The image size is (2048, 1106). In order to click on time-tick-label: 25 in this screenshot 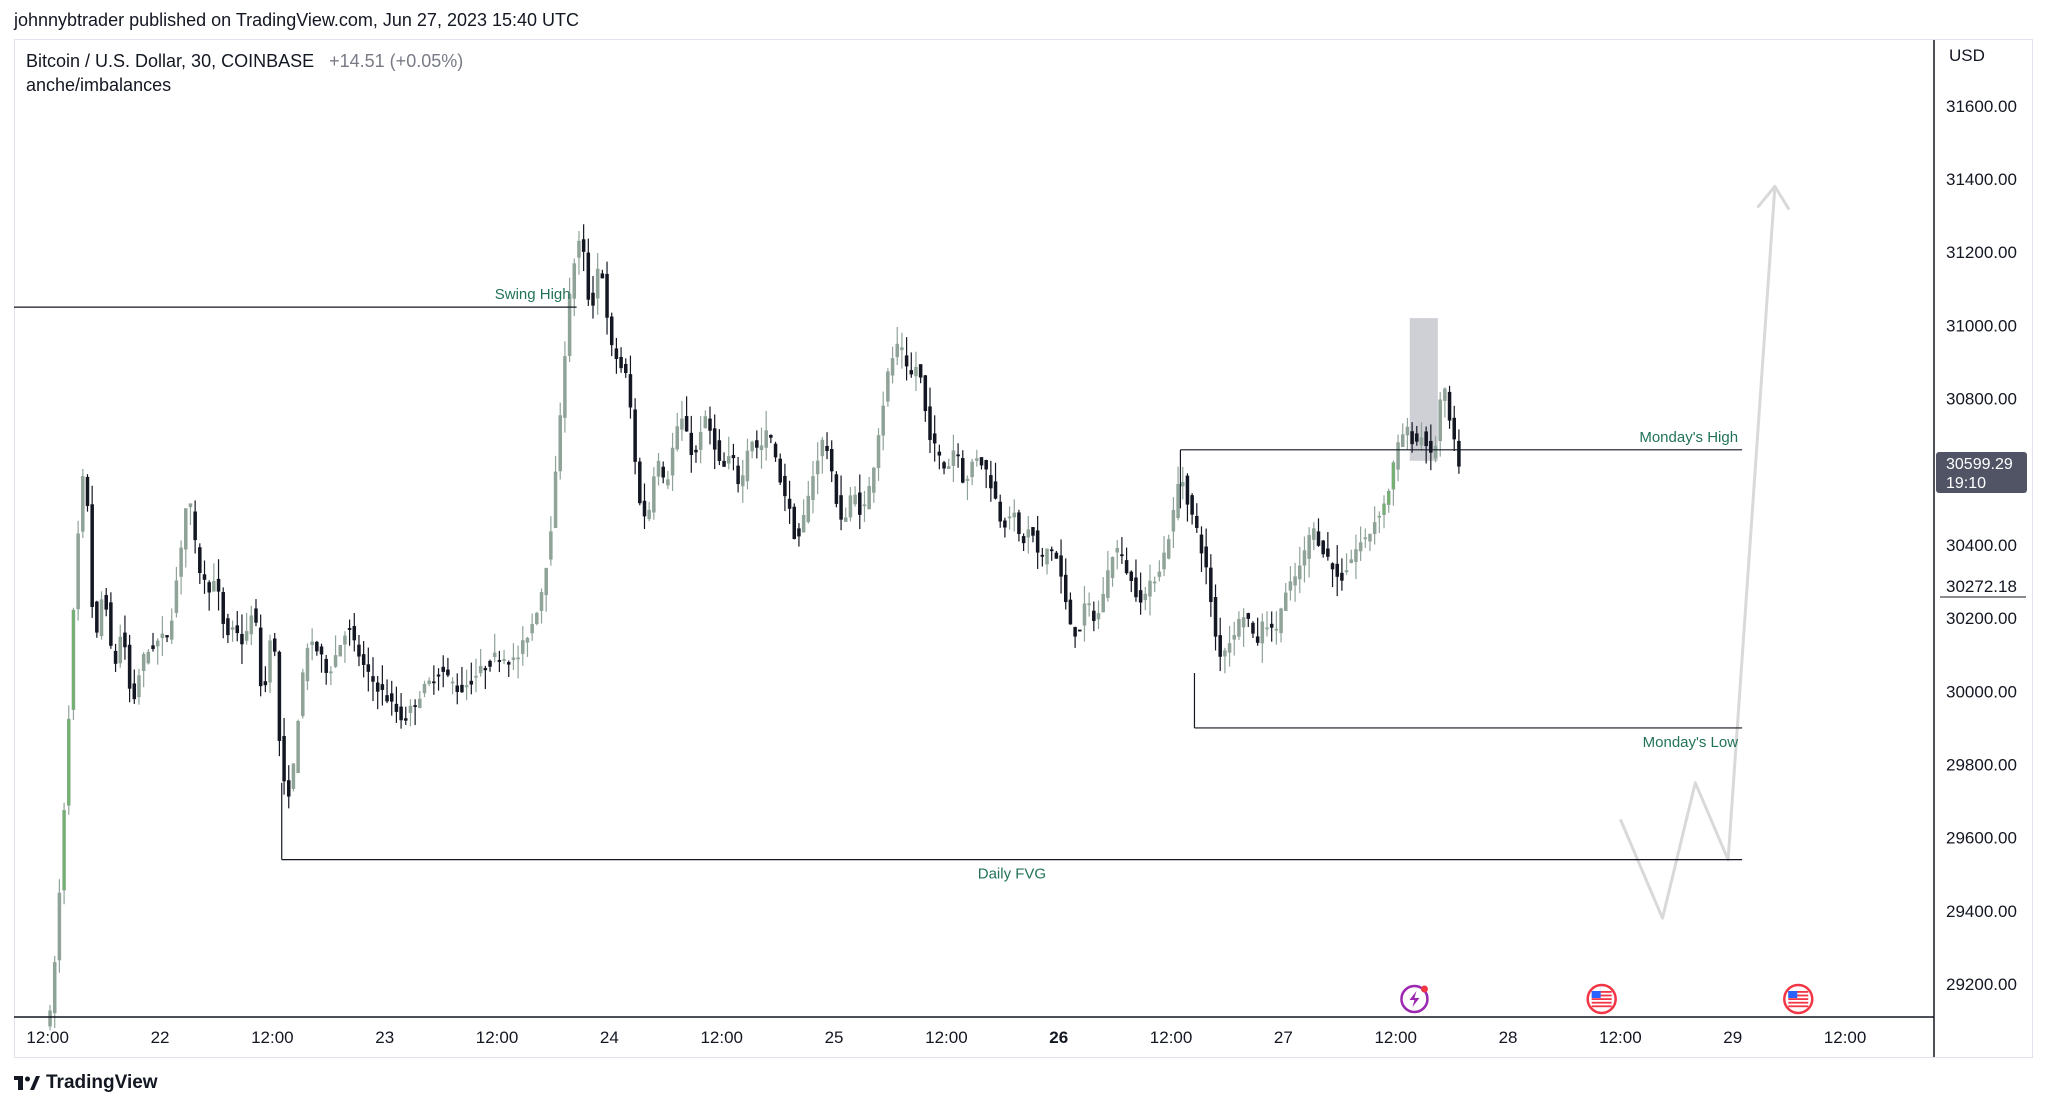, I will do `click(834, 1037)`.